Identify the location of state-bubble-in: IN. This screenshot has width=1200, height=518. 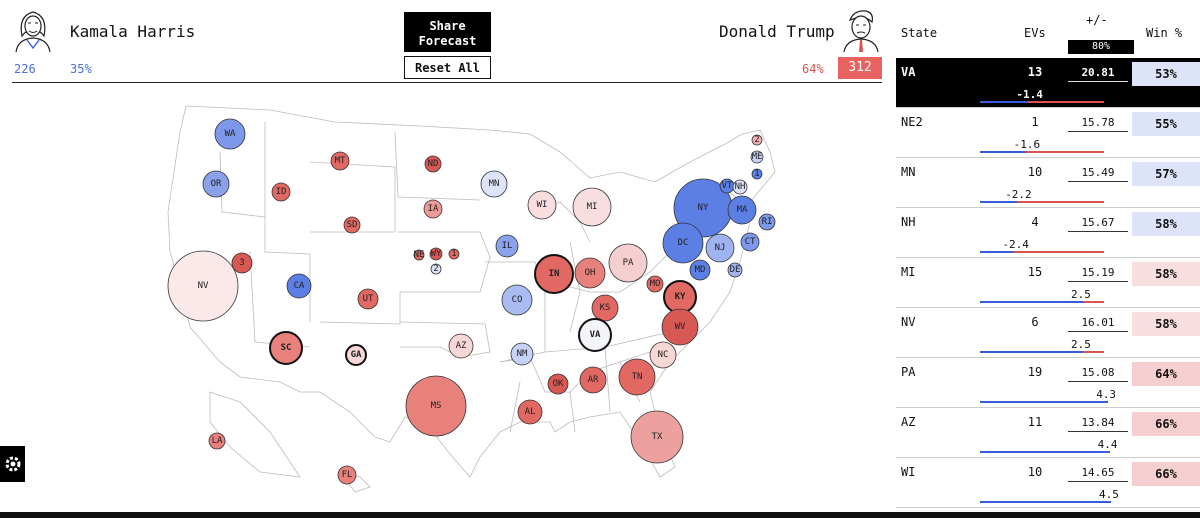
(554, 274).